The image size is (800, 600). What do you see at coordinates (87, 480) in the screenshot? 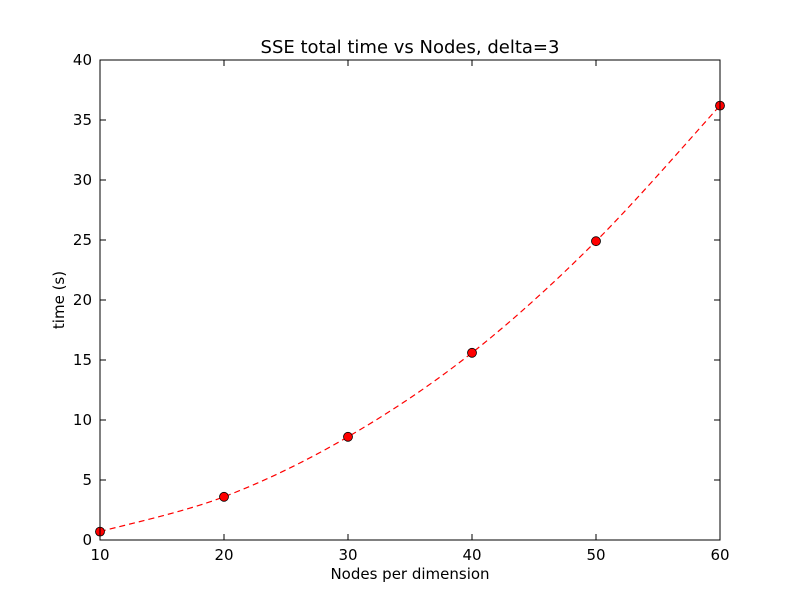
I see `y-tick-label: 5` at bounding box center [87, 480].